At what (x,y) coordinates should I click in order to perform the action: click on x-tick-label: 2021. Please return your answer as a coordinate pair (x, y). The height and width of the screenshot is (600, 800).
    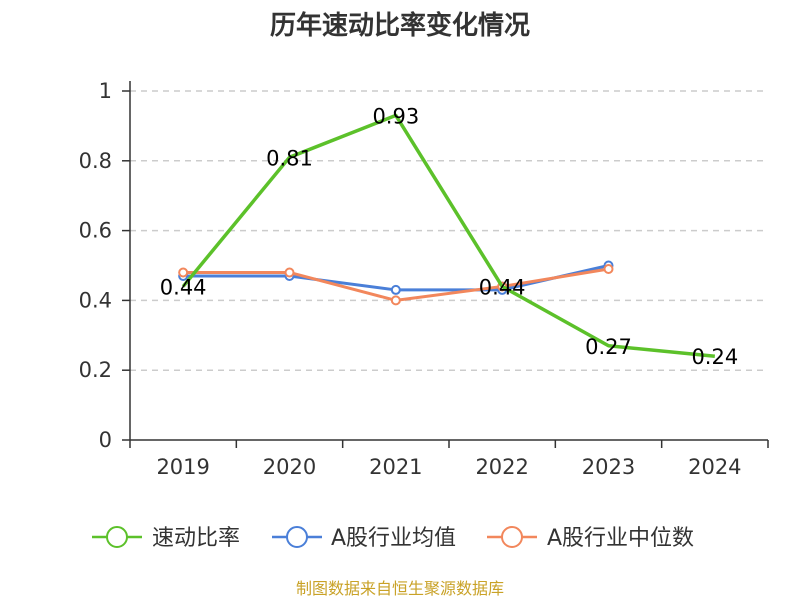
    Looking at the image, I should click on (395, 467).